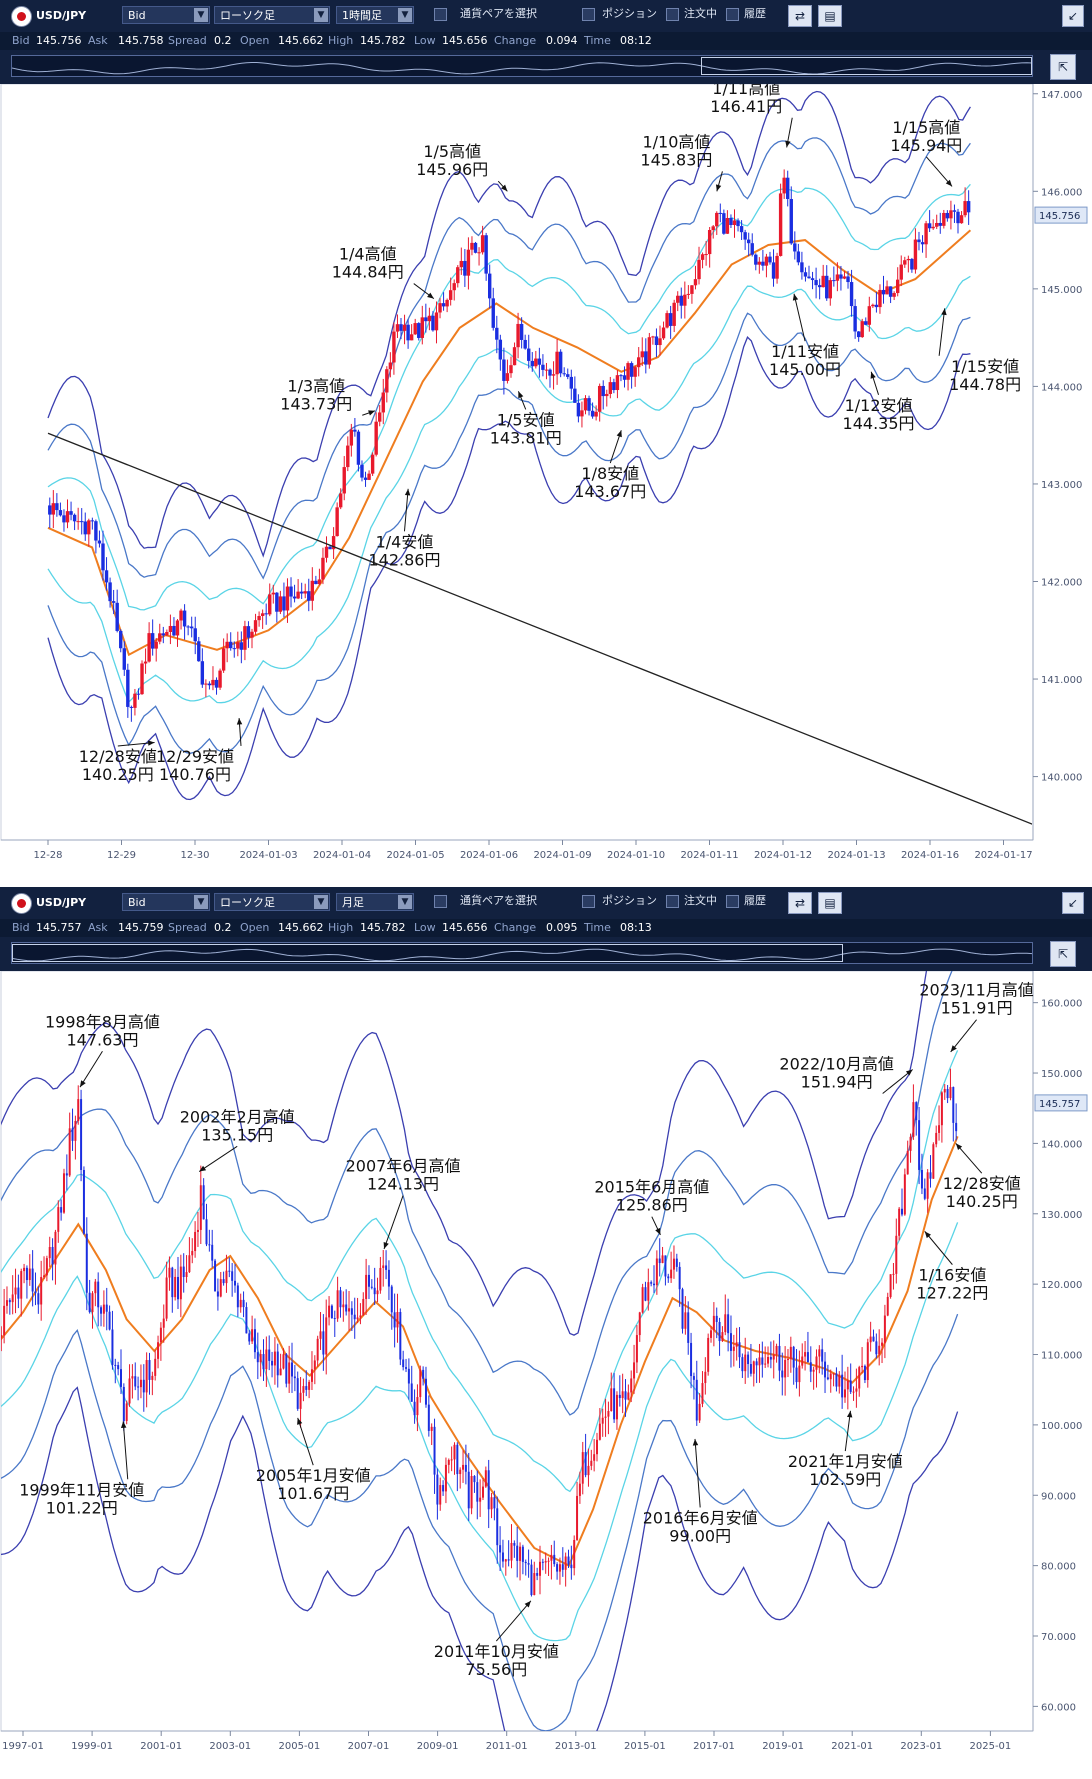  I want to click on annotation-arrow, so click(963, 1036).